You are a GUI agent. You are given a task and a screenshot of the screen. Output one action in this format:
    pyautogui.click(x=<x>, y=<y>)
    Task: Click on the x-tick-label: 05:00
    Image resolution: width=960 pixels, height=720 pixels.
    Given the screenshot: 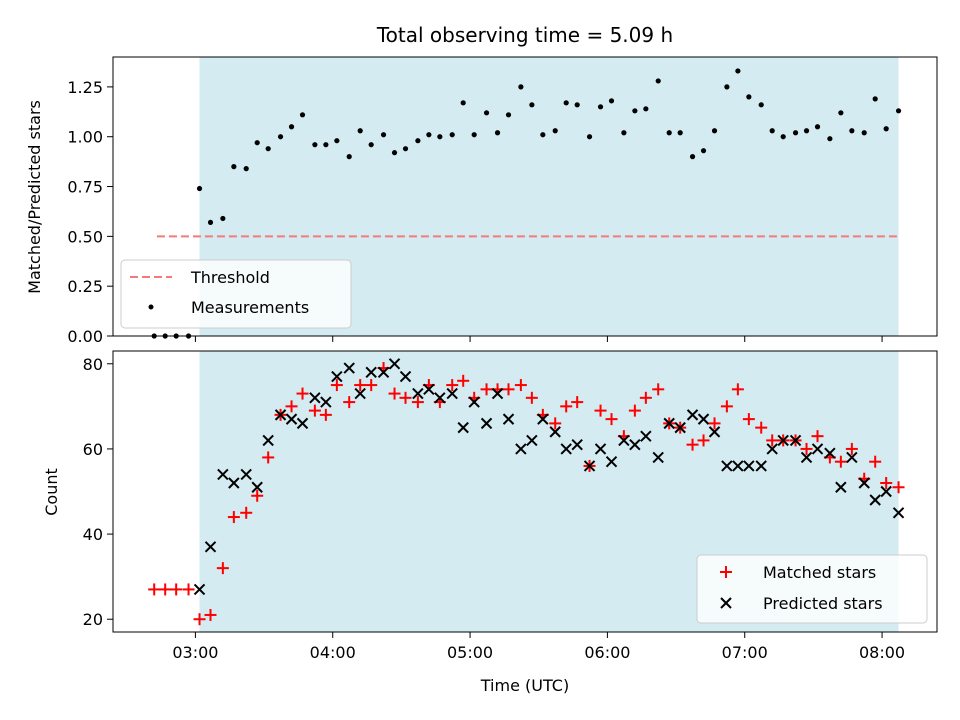 What is the action you would take?
    pyautogui.click(x=470, y=652)
    